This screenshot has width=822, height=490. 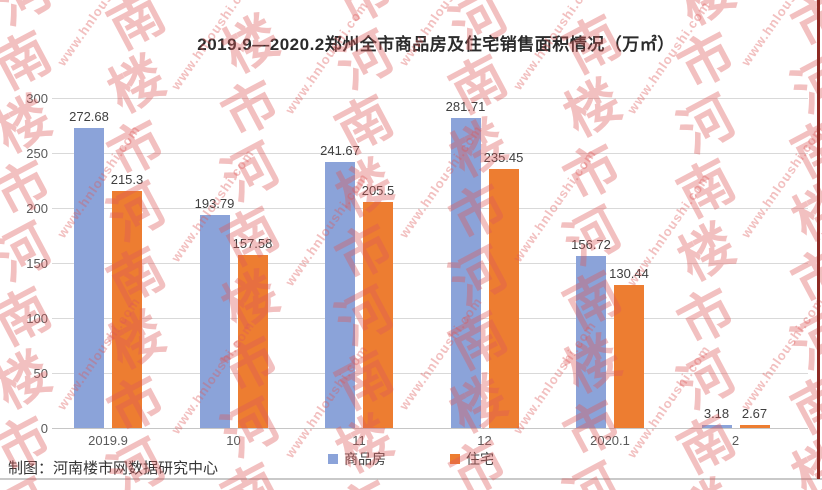 I want to click on y-tick-label-300: 300, so click(x=37, y=98).